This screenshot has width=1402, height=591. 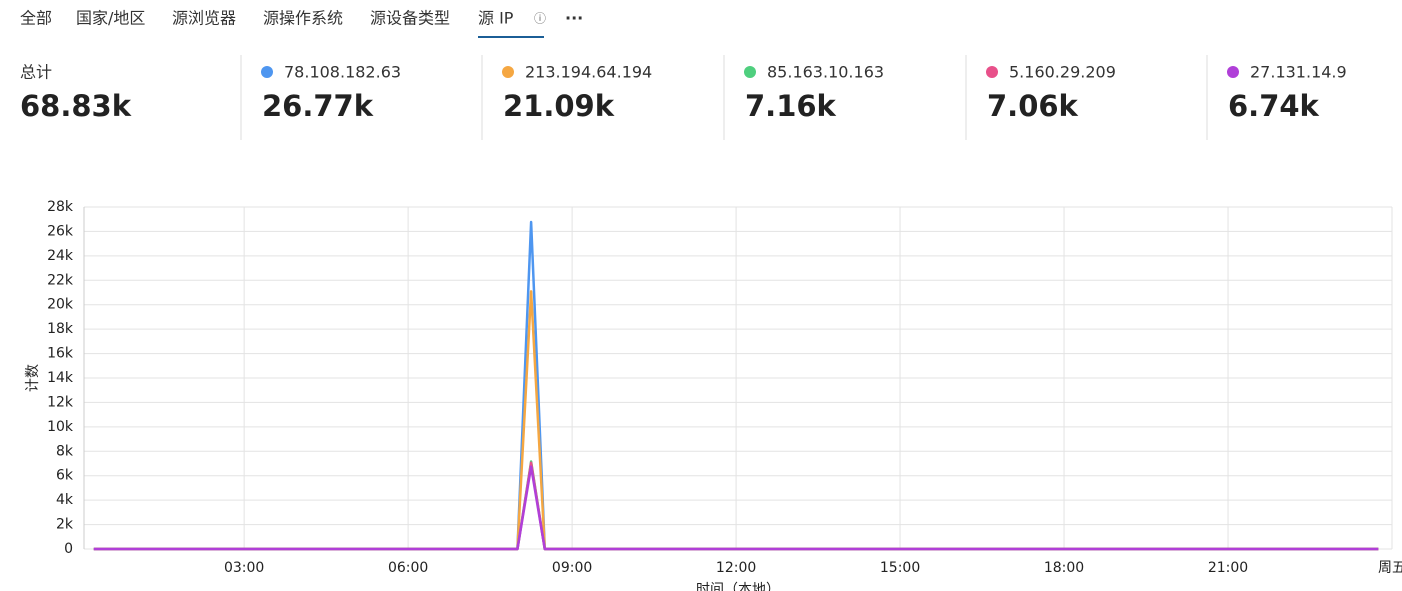 What do you see at coordinates (540, 19) in the screenshot?
I see `info-icon: ⓘ` at bounding box center [540, 19].